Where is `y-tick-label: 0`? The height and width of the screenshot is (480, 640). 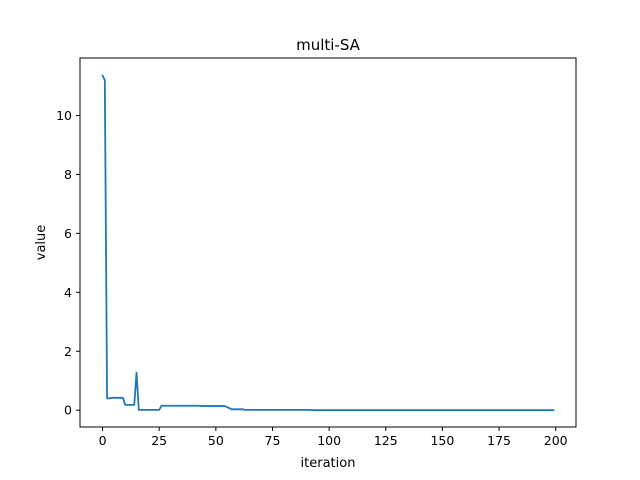 y-tick-label: 0 is located at coordinates (68, 410).